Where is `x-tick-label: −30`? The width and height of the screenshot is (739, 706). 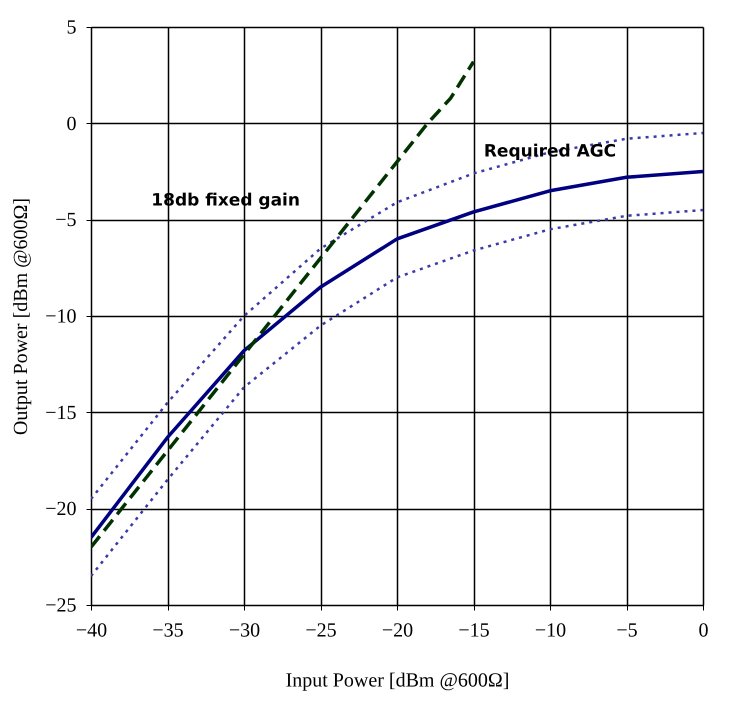
x-tick-label: −30 is located at coordinates (244, 631).